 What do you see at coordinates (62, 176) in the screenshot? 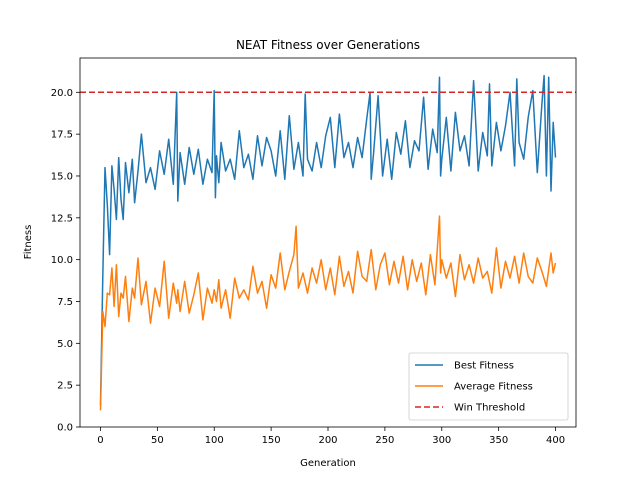
I see `y-tick-label: 15.0` at bounding box center [62, 176].